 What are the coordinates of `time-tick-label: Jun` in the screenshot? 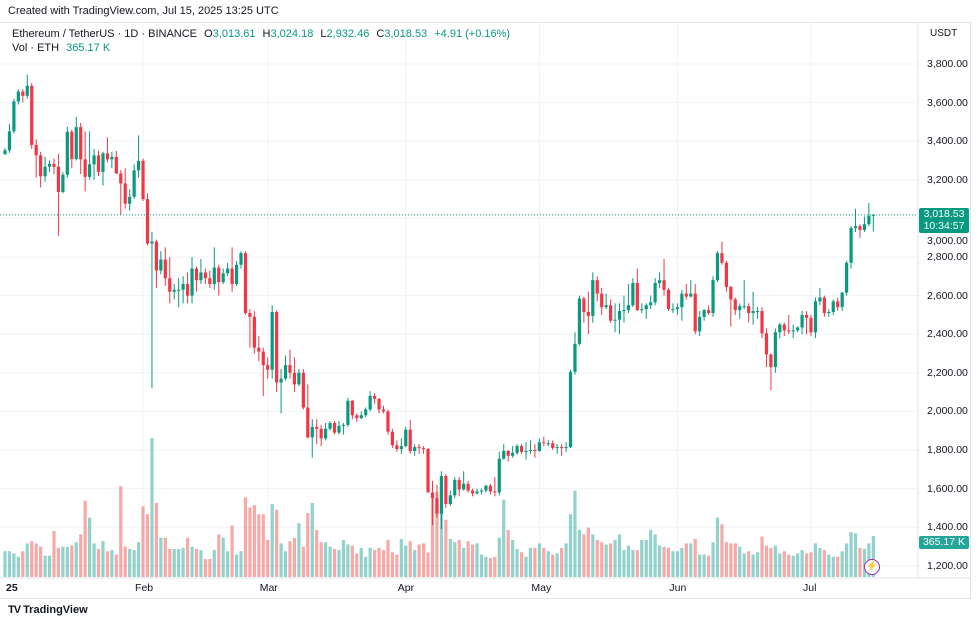 It's located at (678, 588).